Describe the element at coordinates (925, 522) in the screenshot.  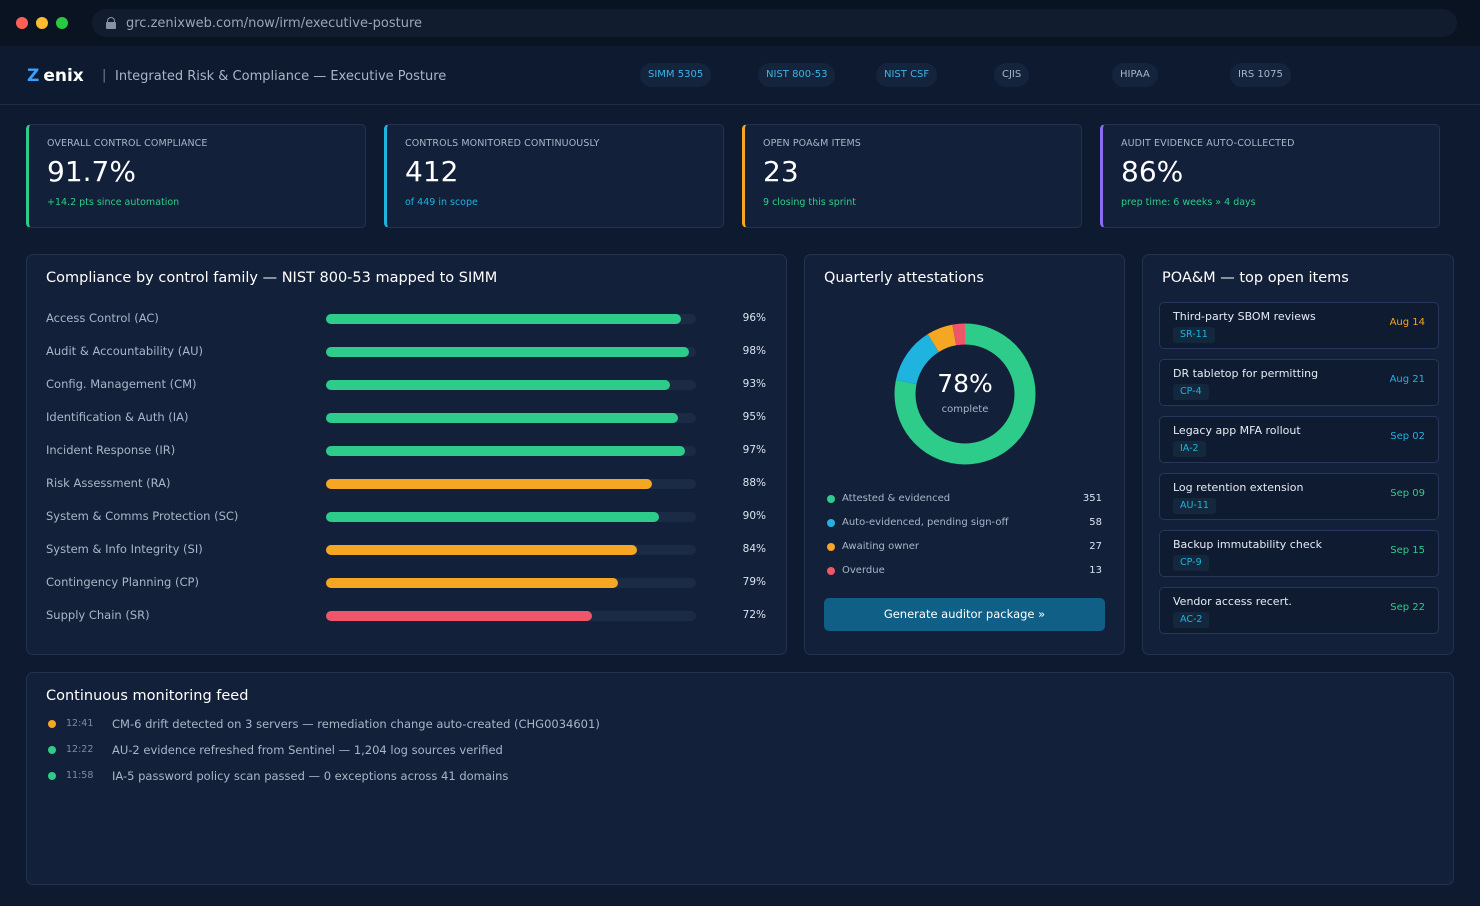
I see `legend-label: Auto-evidenced, pending sign-off` at that location.